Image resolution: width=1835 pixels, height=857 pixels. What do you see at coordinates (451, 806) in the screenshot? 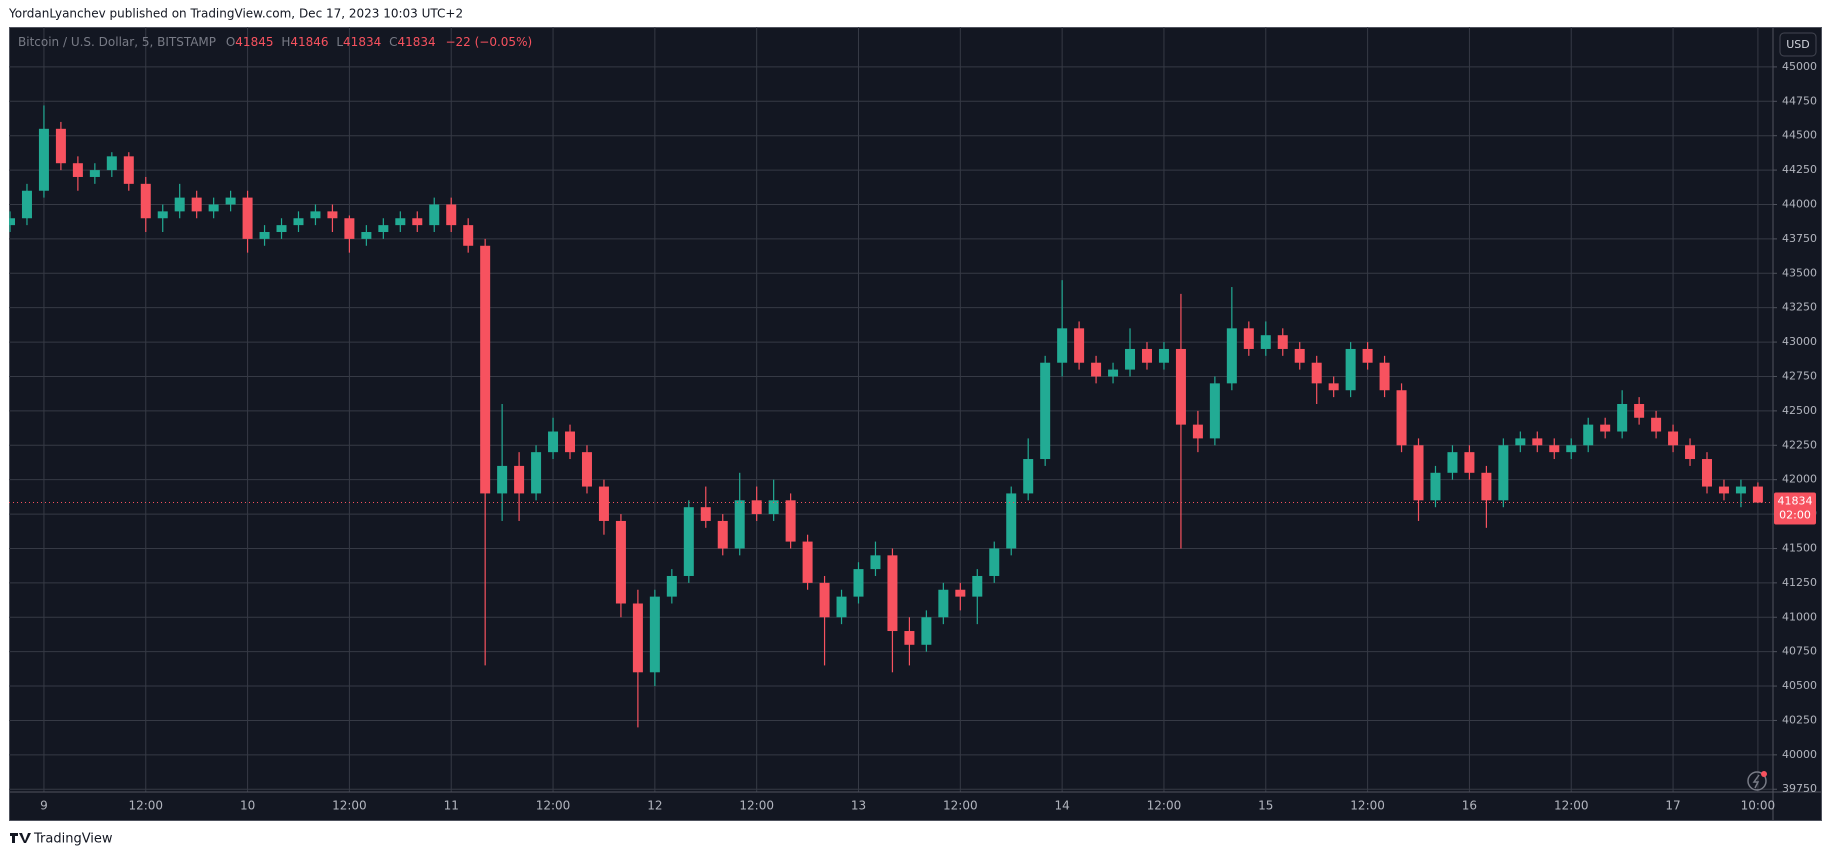
I see `x-tick-label: 11` at bounding box center [451, 806].